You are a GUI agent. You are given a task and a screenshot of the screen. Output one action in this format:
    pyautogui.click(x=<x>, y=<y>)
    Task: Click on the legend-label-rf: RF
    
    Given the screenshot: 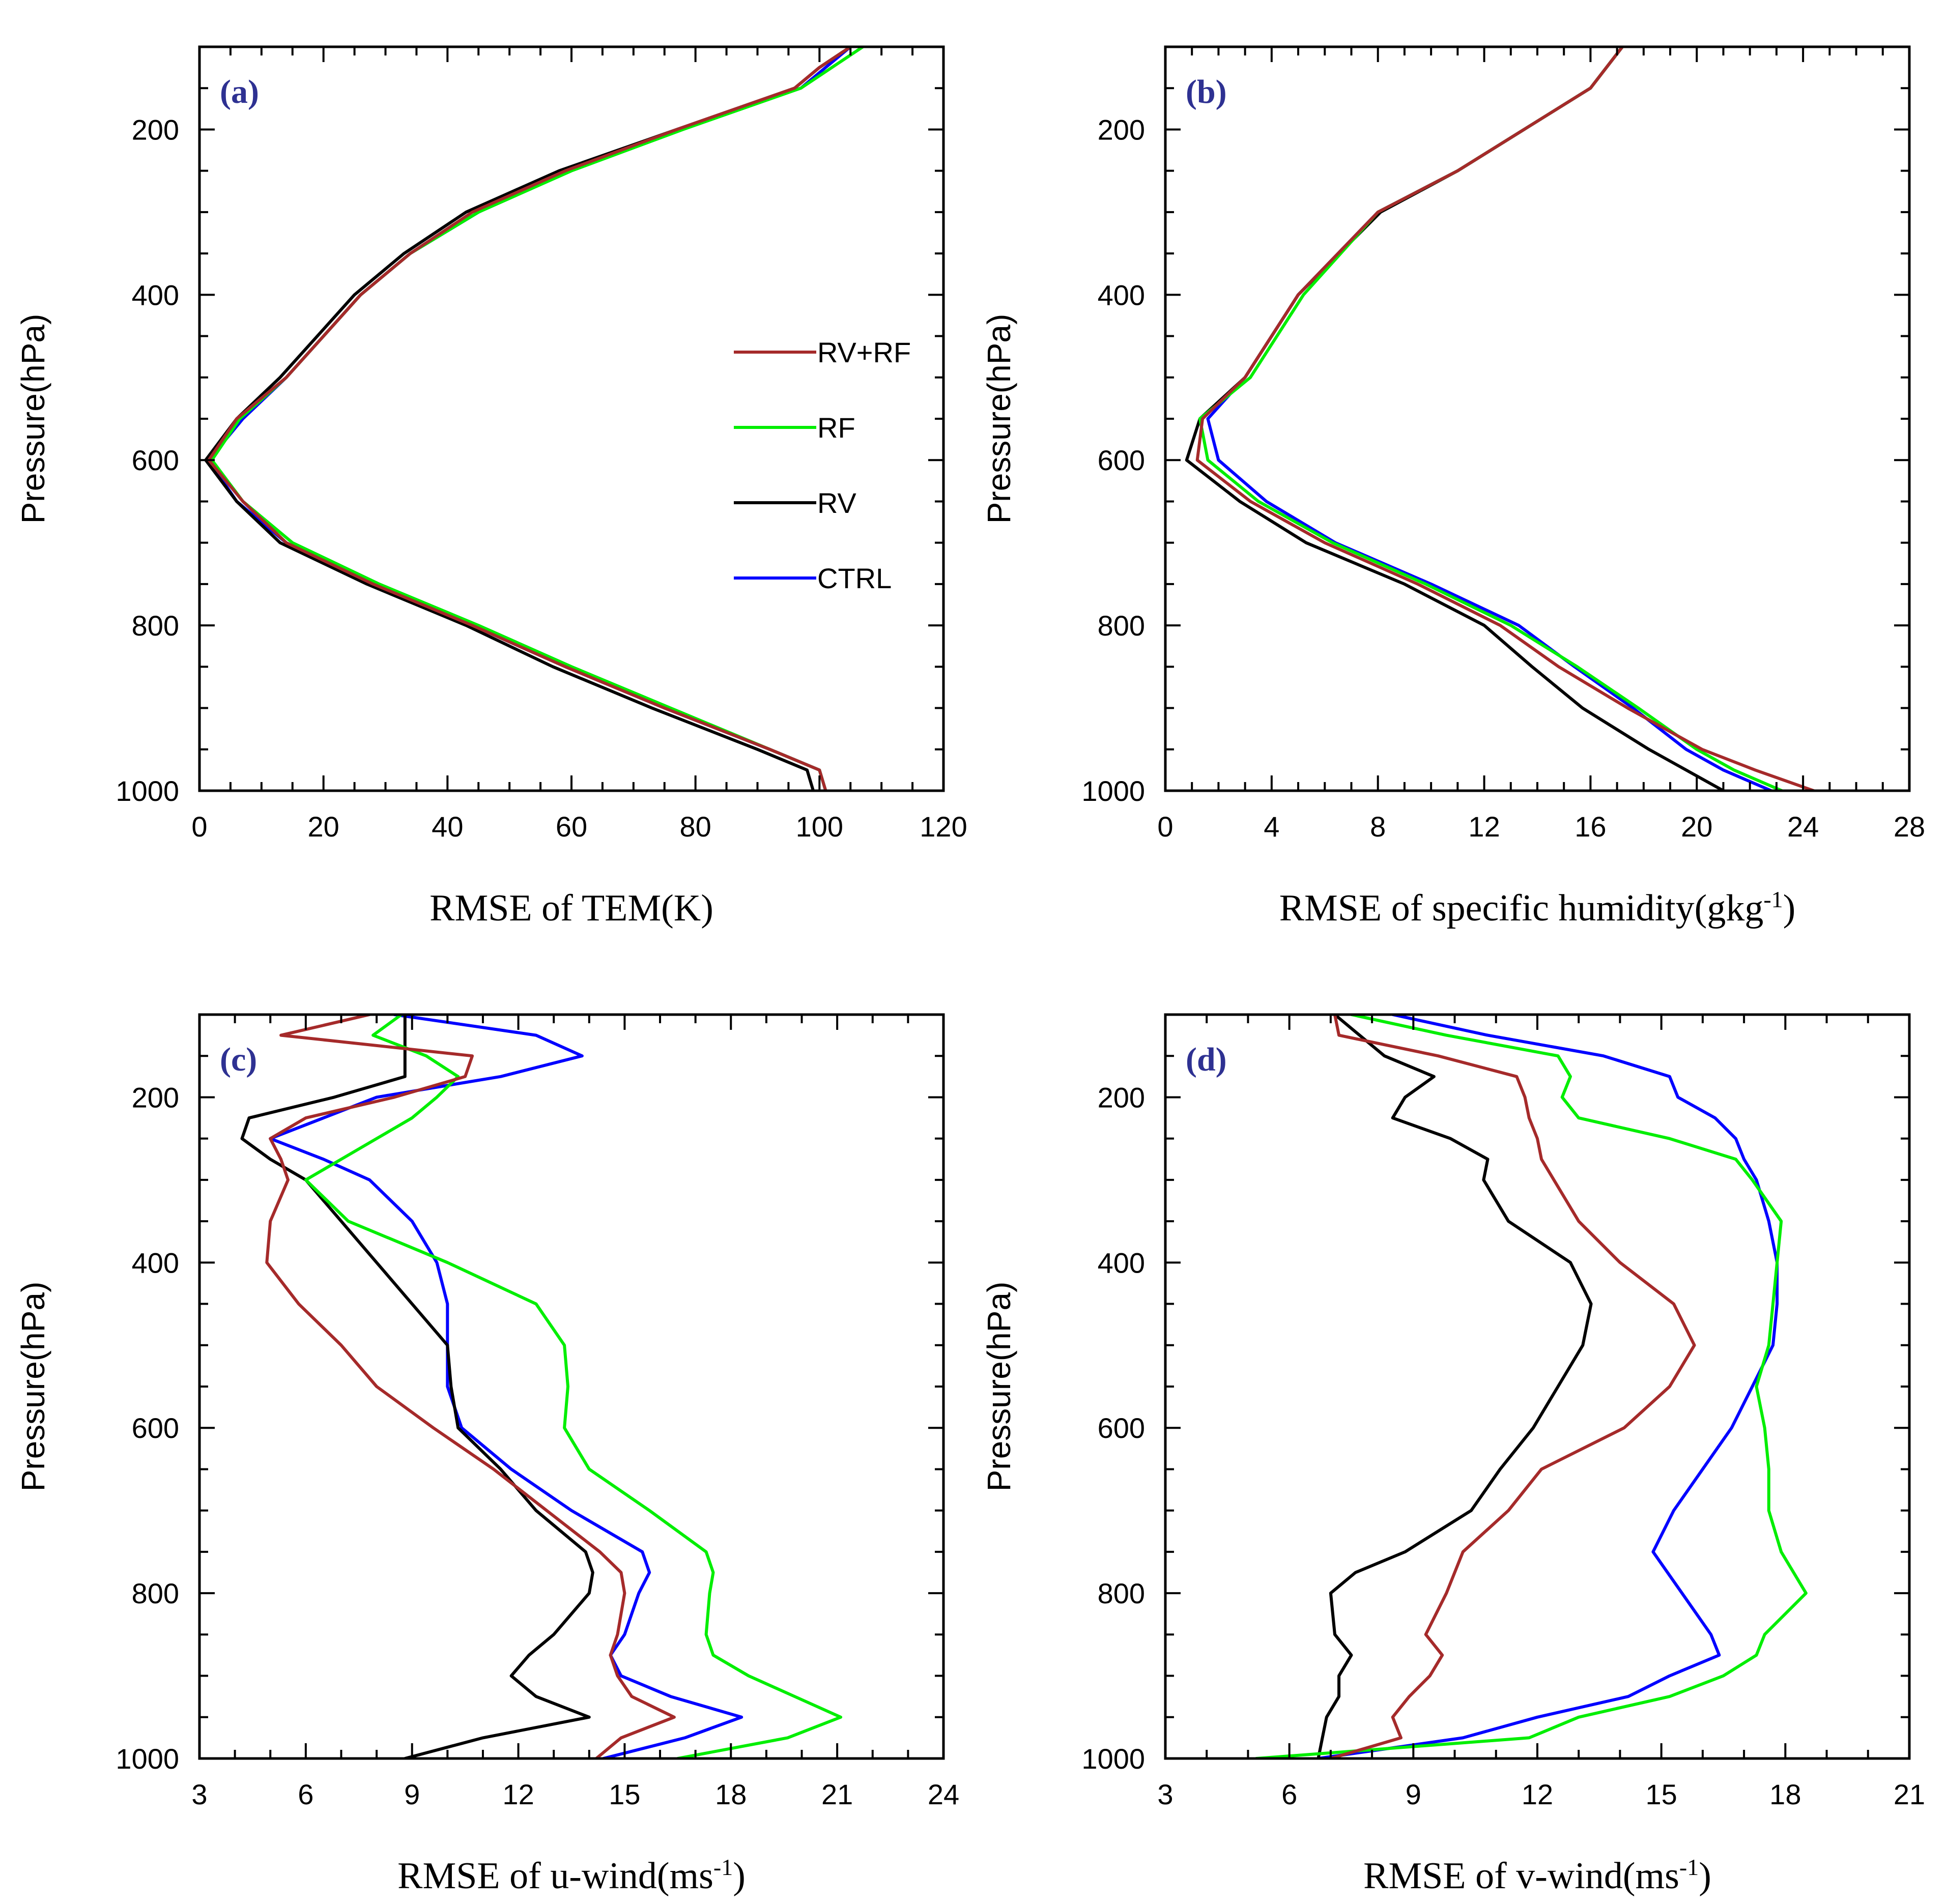 What is the action you would take?
    pyautogui.click(x=836, y=428)
    